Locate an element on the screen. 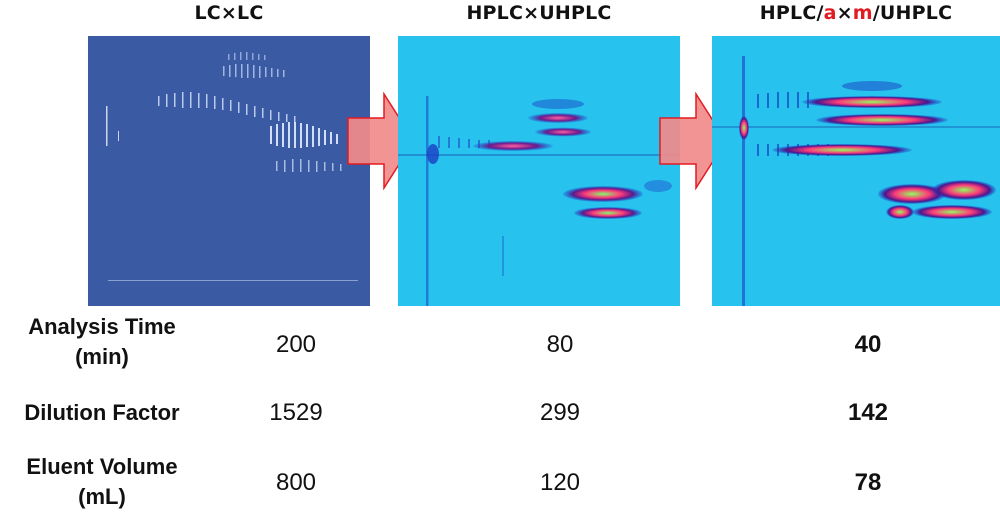 This screenshot has height=520, width=1000. title-part-a: a is located at coordinates (830, 13).